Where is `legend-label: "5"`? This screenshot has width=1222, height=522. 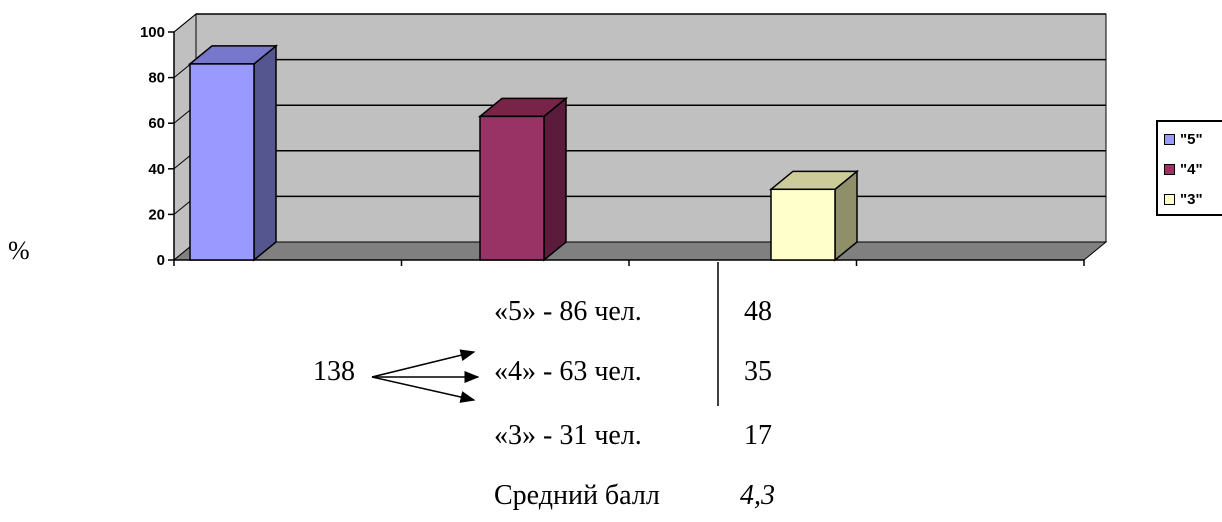
legend-label: "5" is located at coordinates (1191, 139).